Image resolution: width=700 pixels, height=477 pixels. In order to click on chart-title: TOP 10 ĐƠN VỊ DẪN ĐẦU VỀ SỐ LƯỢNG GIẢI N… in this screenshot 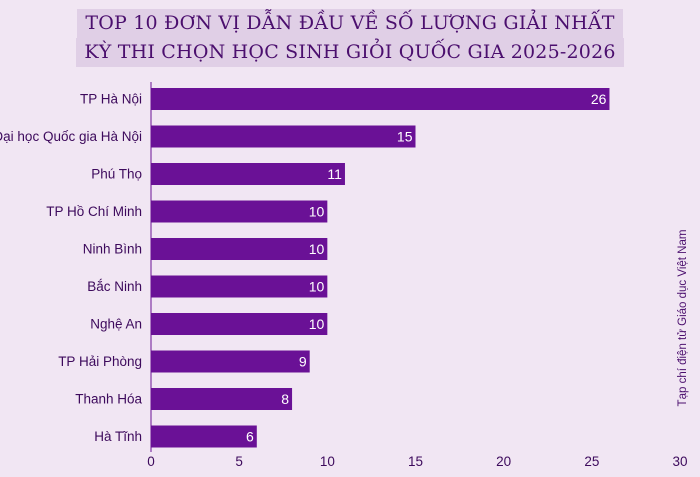, I will do `click(350, 38)`.